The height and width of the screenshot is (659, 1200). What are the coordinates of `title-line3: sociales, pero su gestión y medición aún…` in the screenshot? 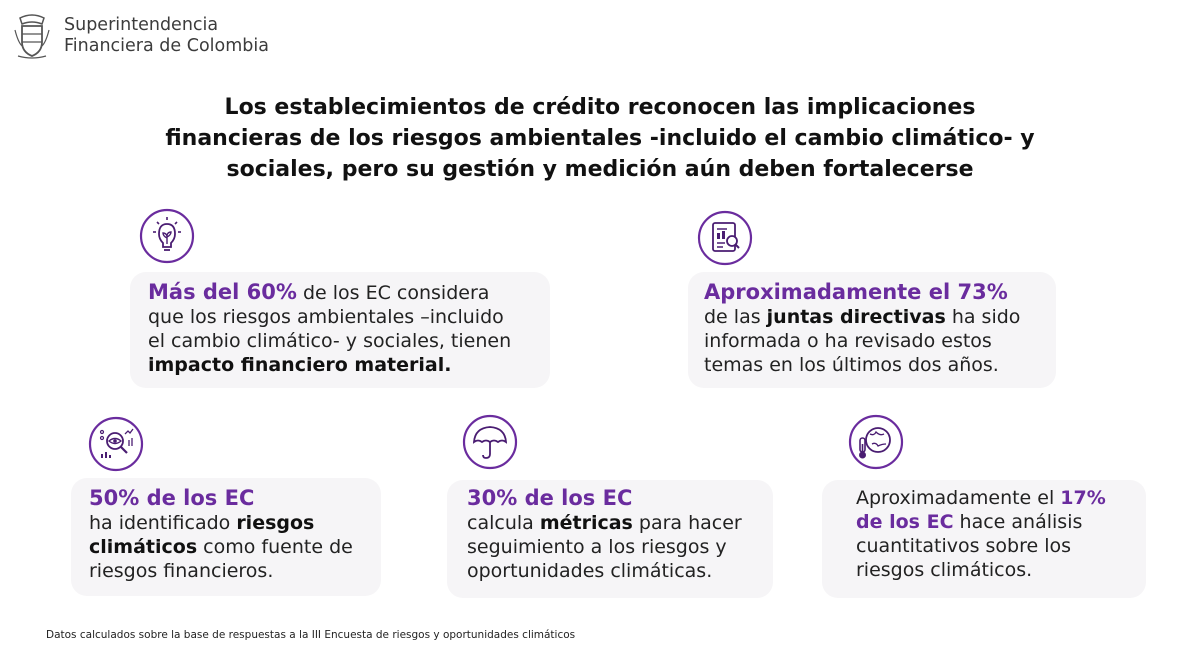 It's located at (600, 169).